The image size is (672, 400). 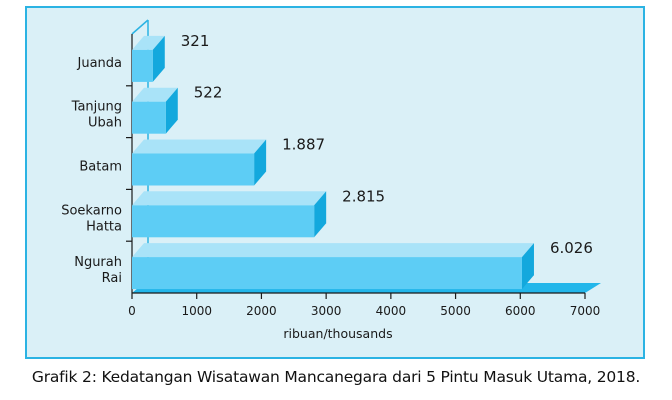 What do you see at coordinates (571, 248) in the screenshot?
I see `data-label: 6.026` at bounding box center [571, 248].